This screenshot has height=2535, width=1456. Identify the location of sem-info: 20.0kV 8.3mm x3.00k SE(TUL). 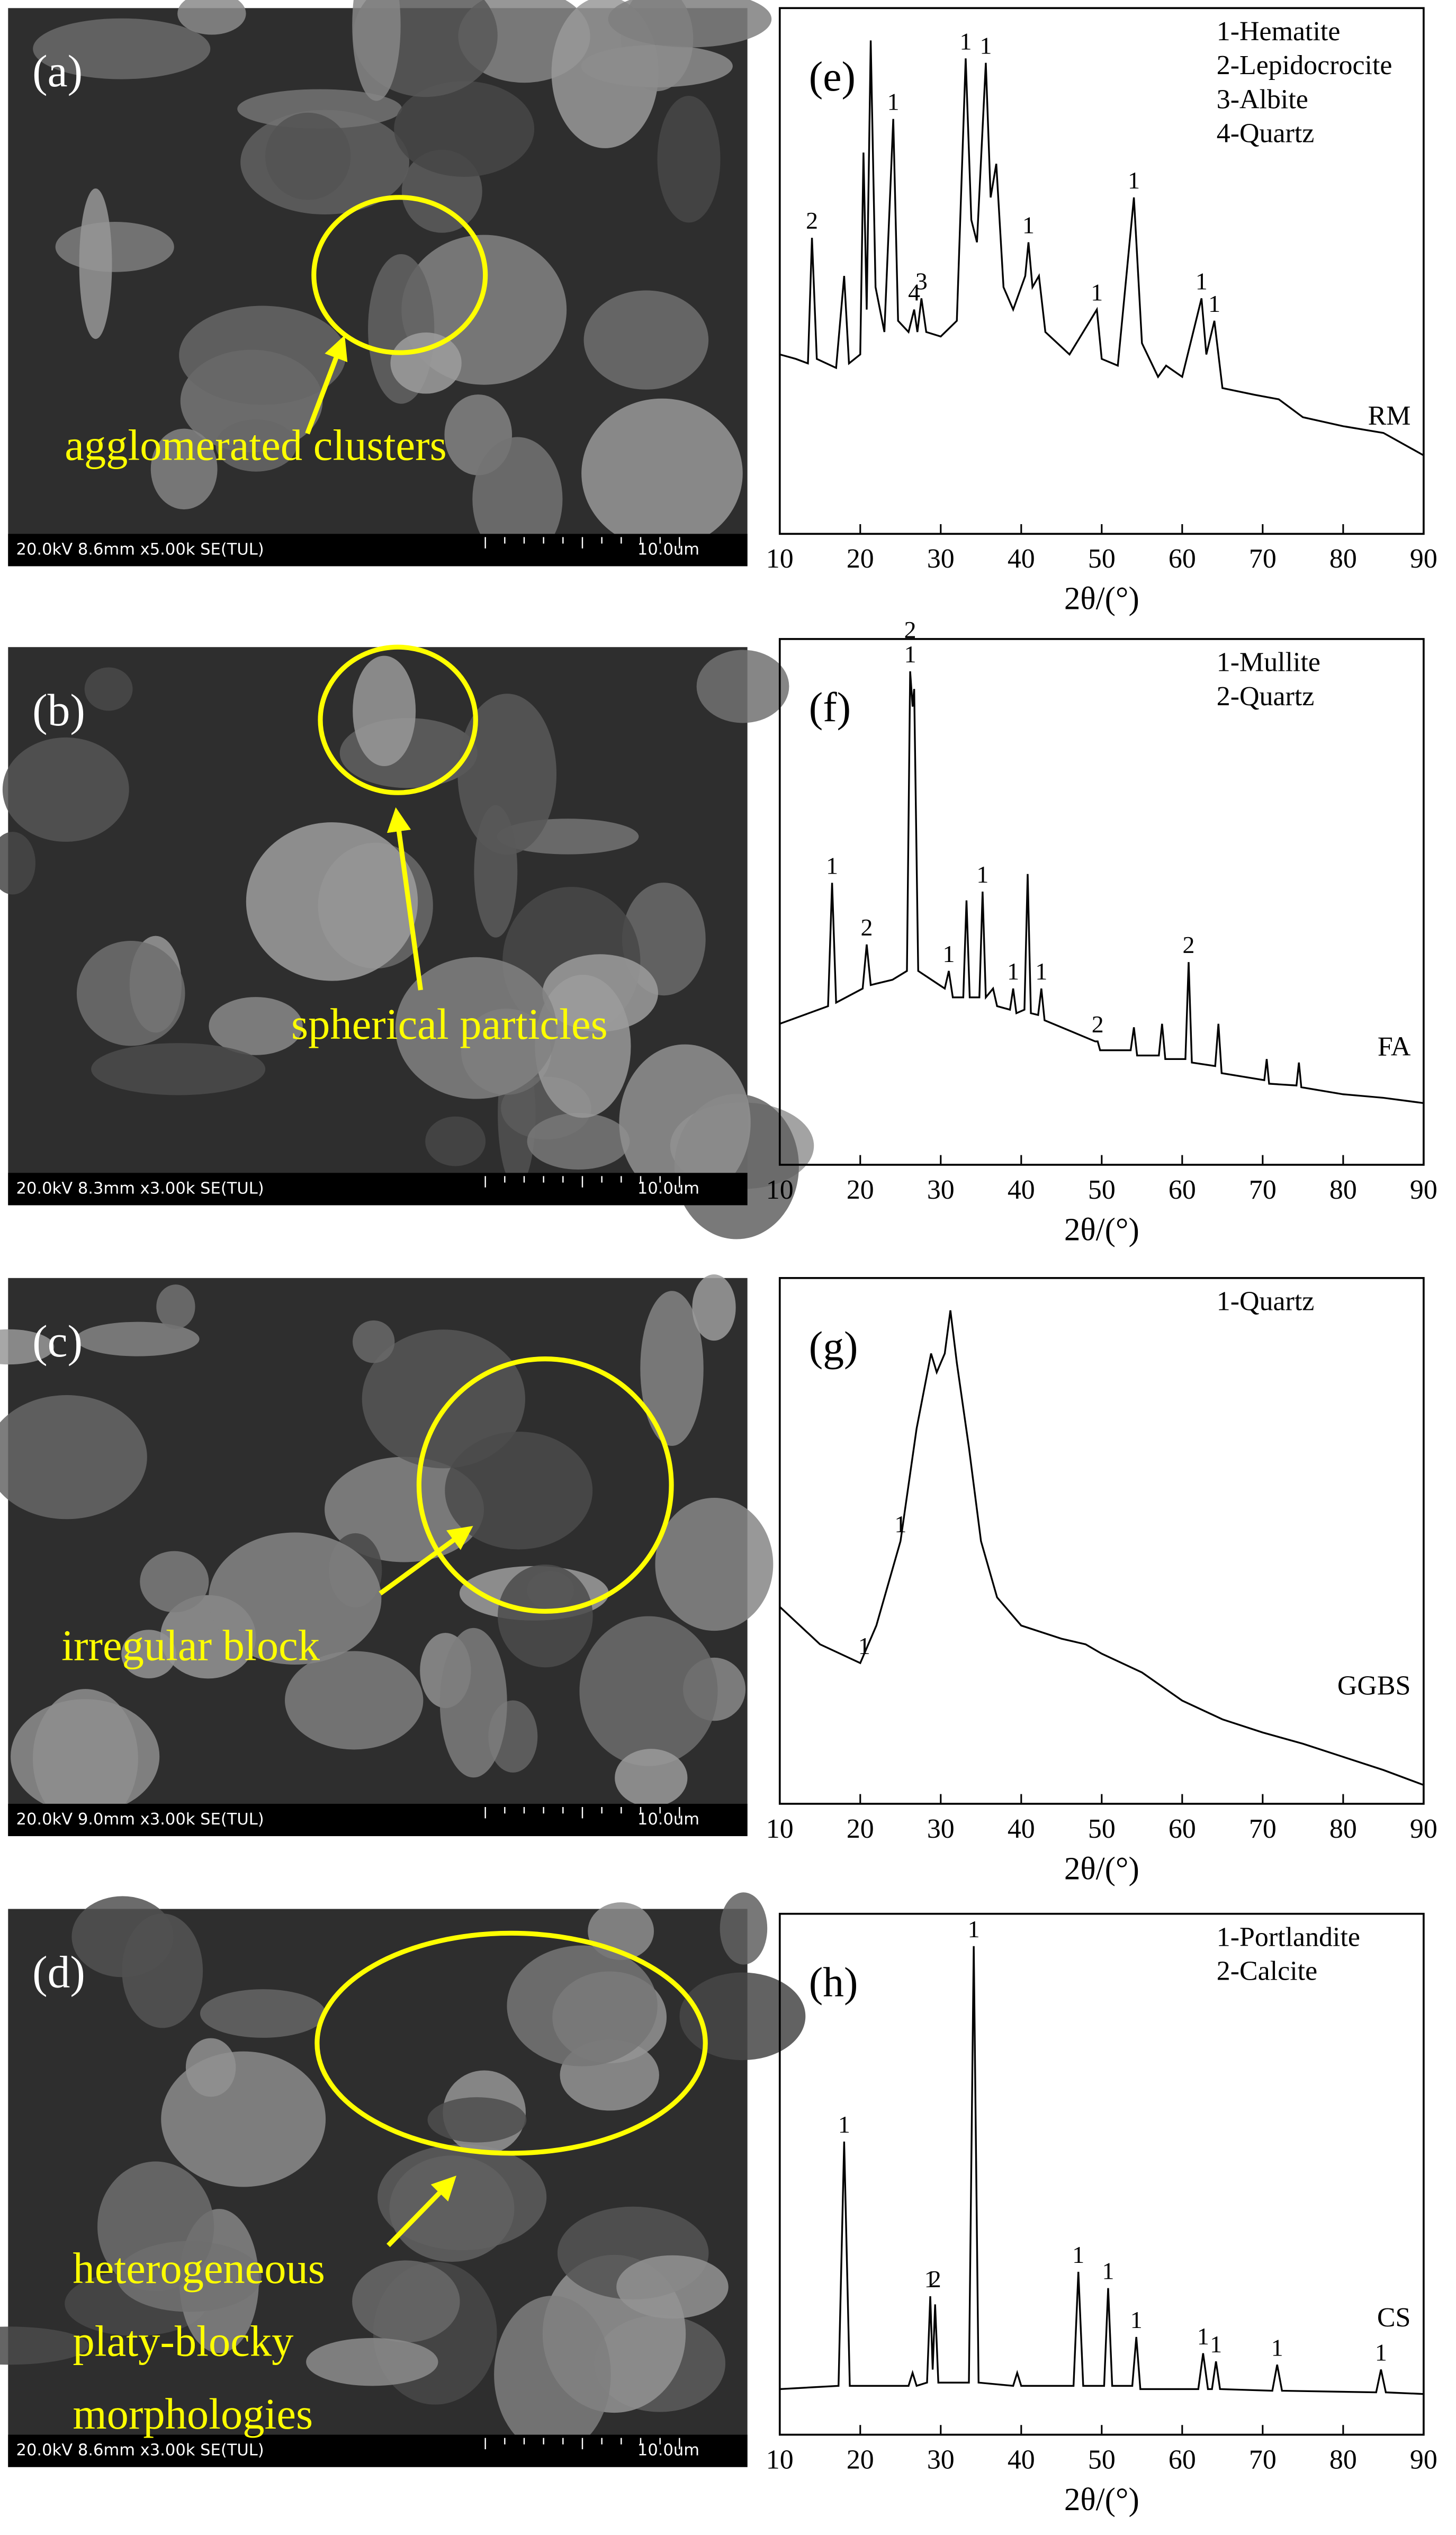
(140, 1188).